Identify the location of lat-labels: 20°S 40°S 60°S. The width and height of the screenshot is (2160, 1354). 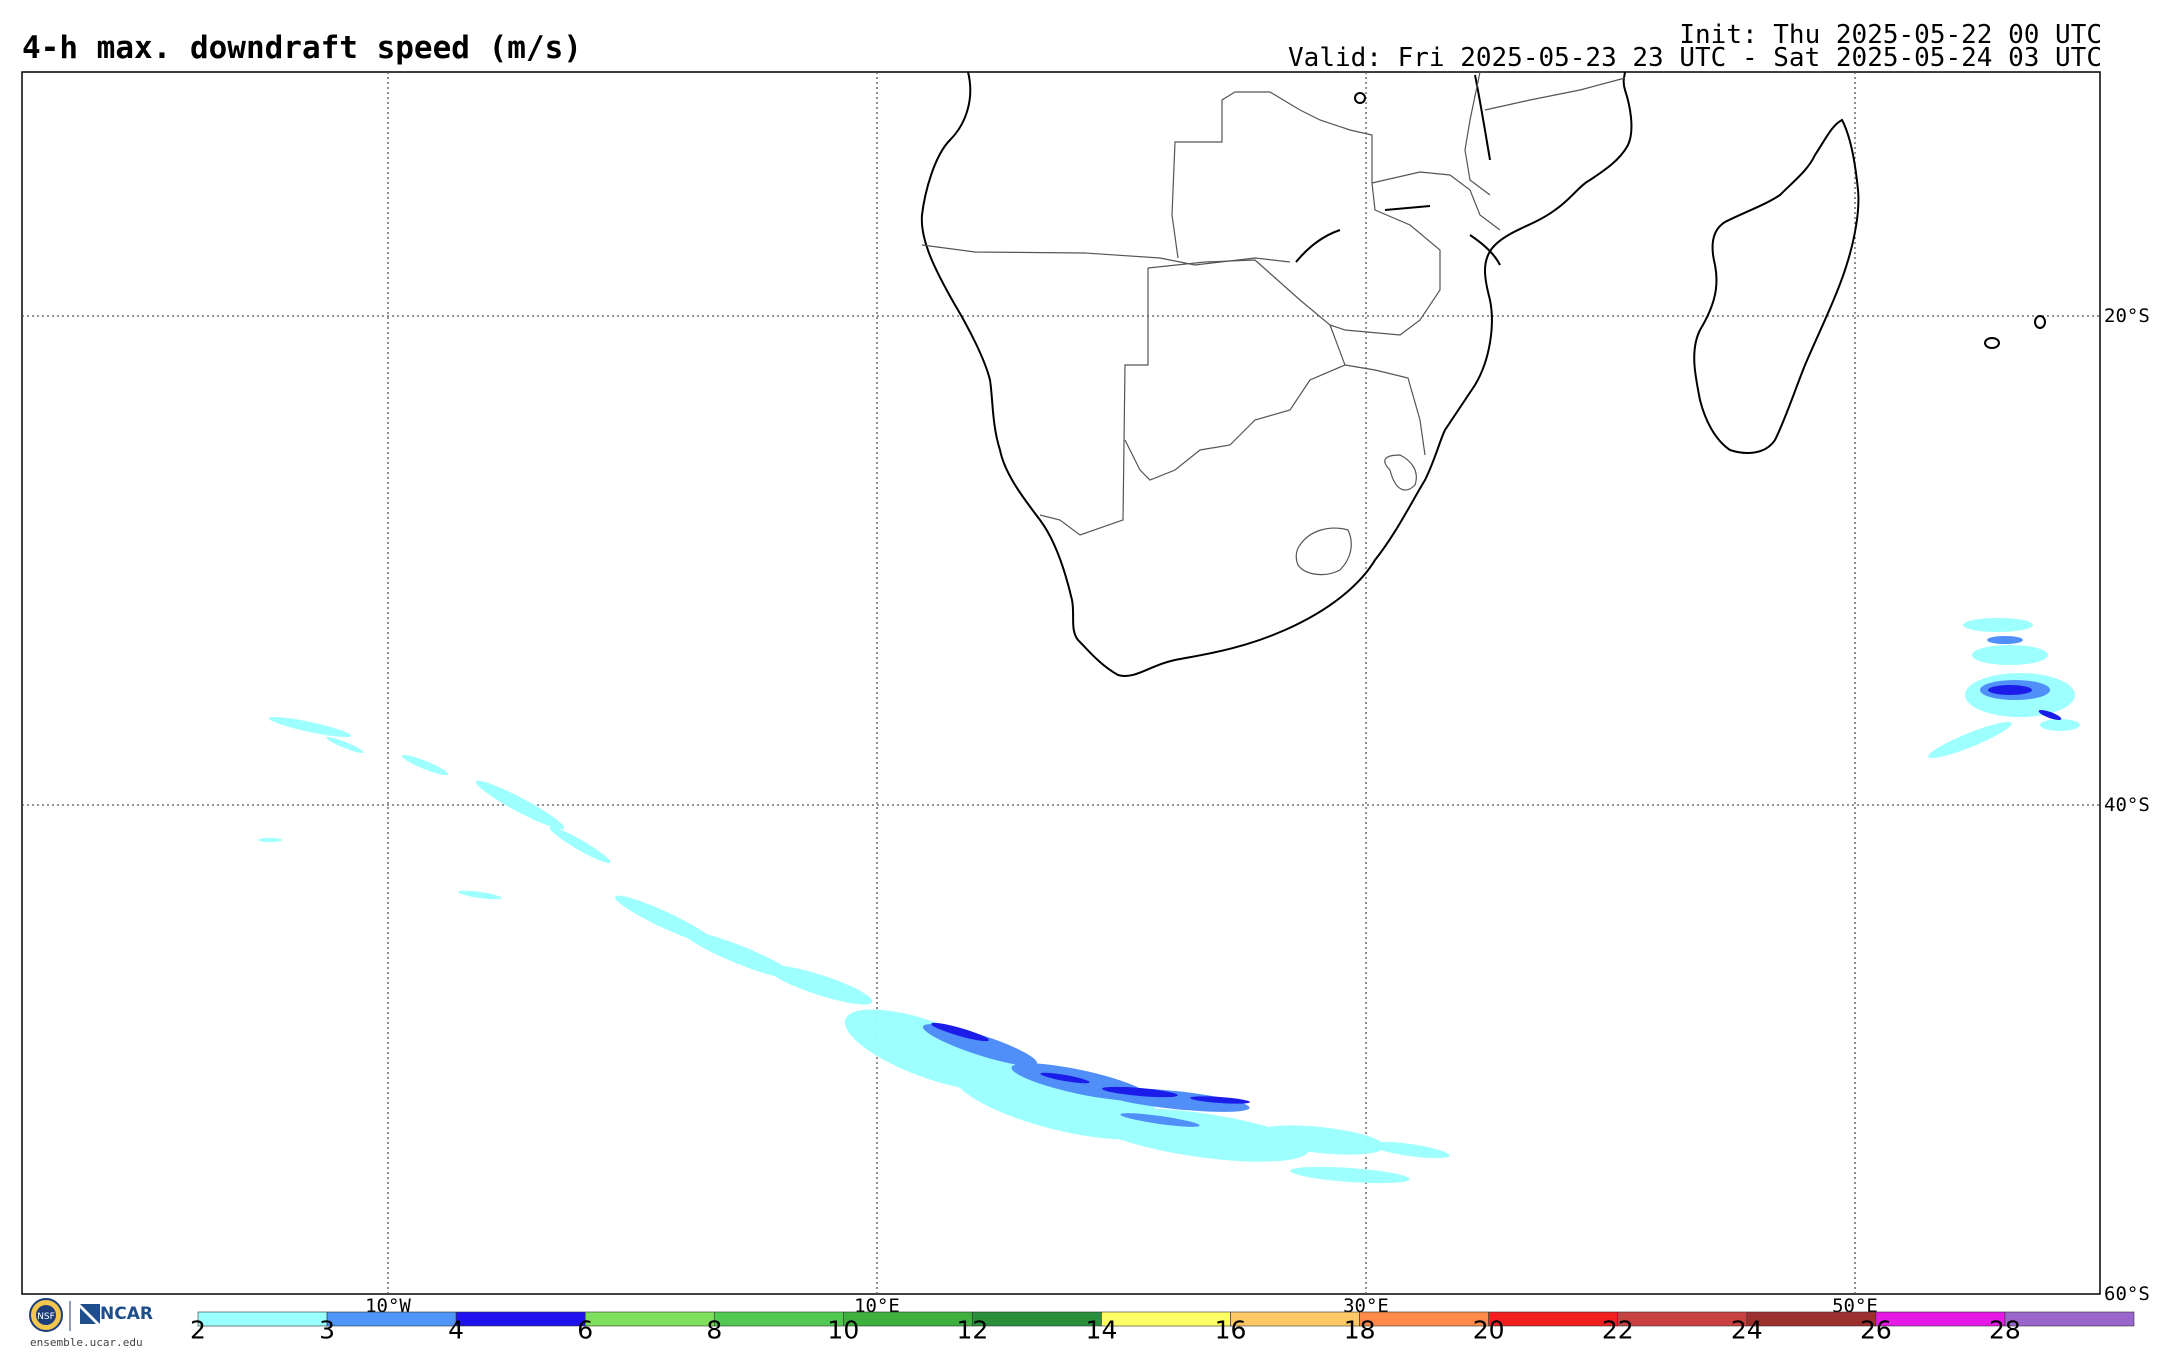
(2127, 805).